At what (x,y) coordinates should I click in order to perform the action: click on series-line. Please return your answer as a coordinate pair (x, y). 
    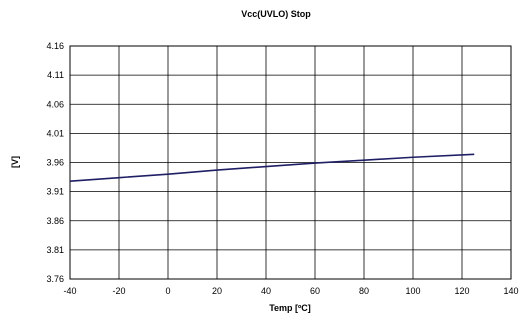
    Looking at the image, I should click on (272, 167).